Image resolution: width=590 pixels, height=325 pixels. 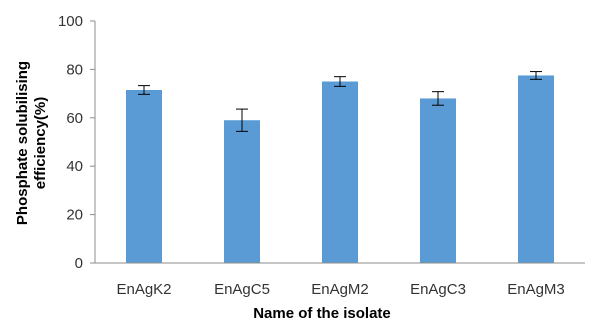 I want to click on x-tick-label: EnAgM3, so click(x=536, y=289).